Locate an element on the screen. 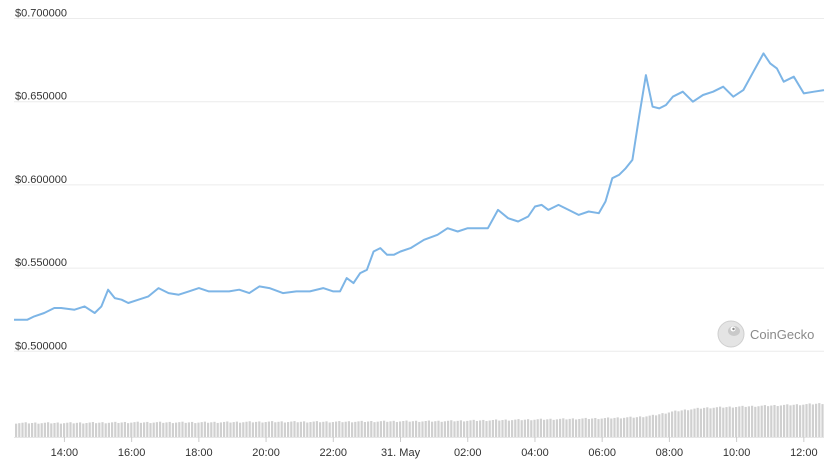 The width and height of the screenshot is (834, 468). x-tick-label: 10:00 is located at coordinates (737, 453).